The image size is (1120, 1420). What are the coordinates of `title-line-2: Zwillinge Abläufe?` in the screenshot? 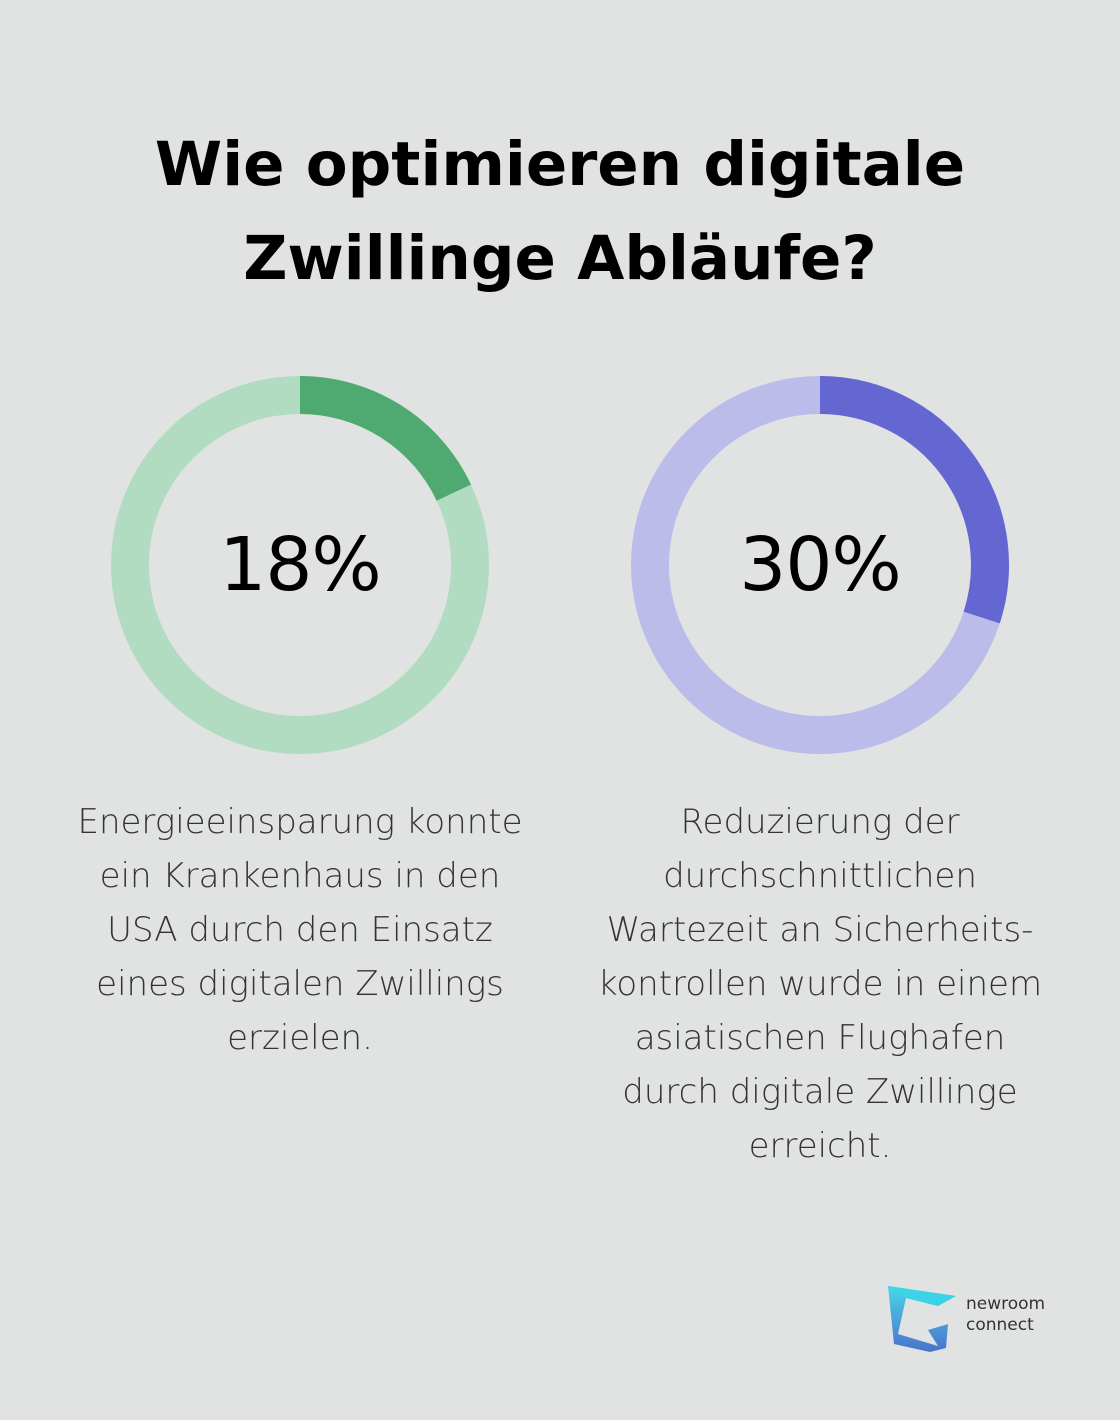 It's located at (560, 258).